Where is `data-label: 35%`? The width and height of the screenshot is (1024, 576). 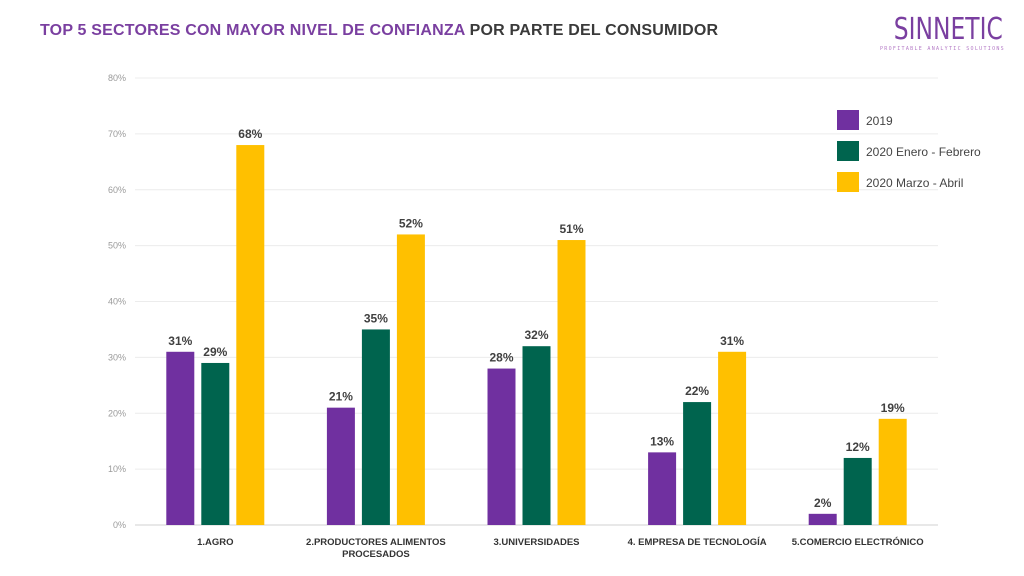 data-label: 35% is located at coordinates (376, 318).